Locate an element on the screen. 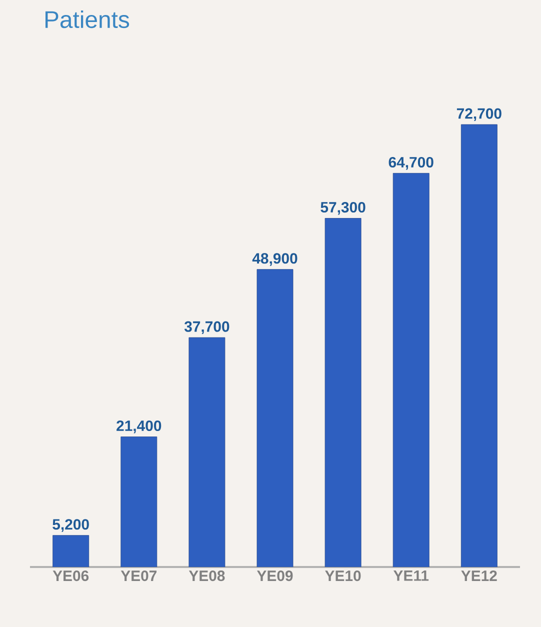  data-label: 21,400 is located at coordinates (139, 427).